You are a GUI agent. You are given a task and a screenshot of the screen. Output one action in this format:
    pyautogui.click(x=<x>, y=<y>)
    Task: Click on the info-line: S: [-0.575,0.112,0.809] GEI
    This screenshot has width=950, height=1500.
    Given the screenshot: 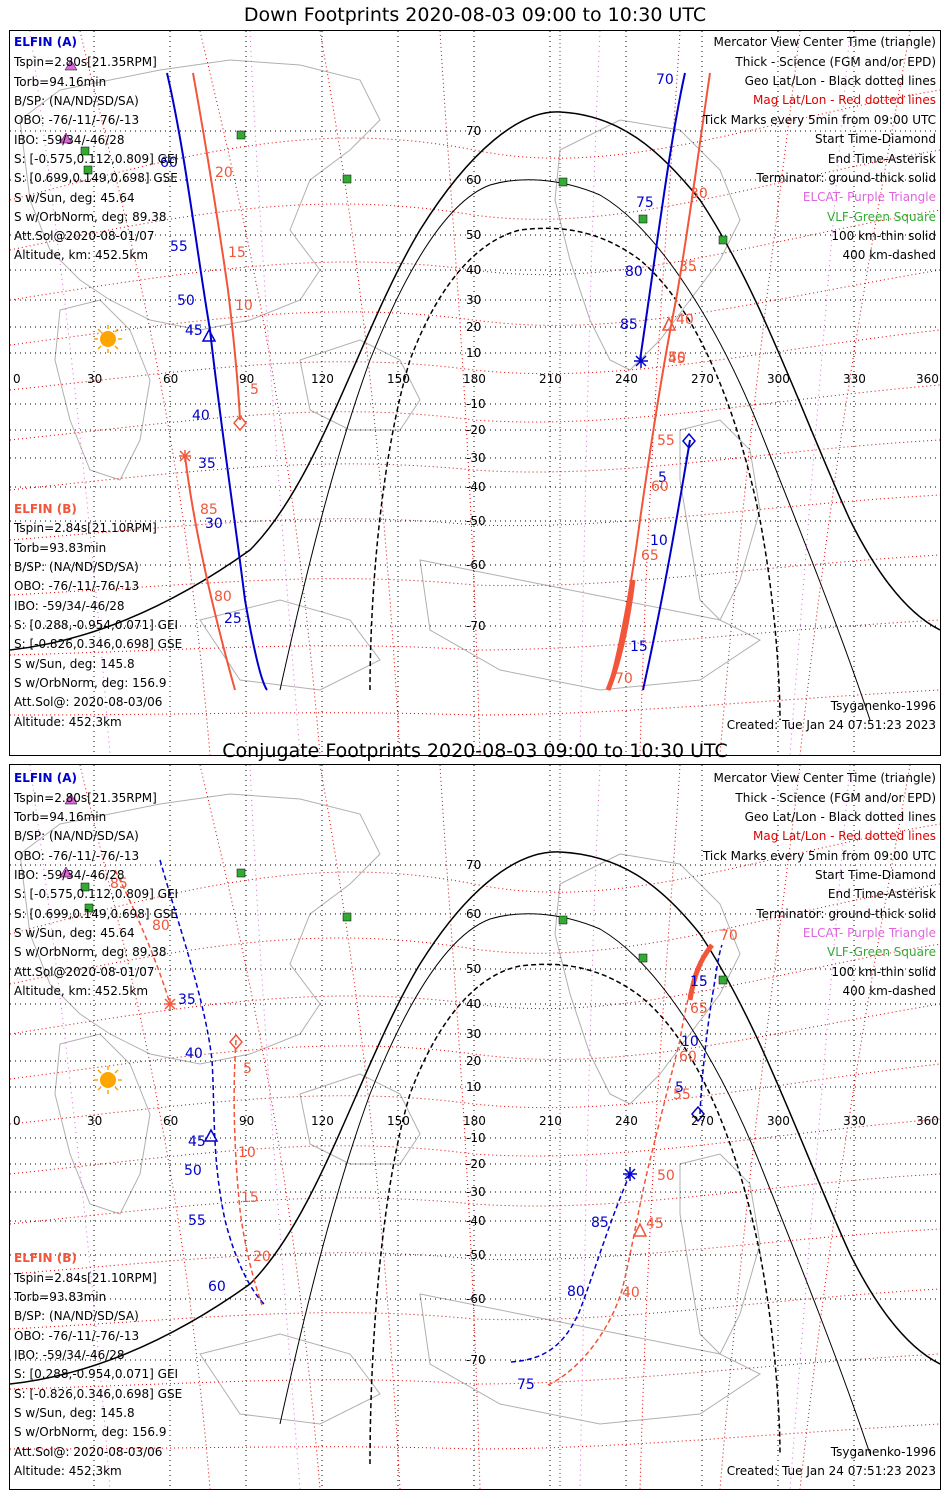 What is the action you would take?
    pyautogui.click(x=96, y=159)
    